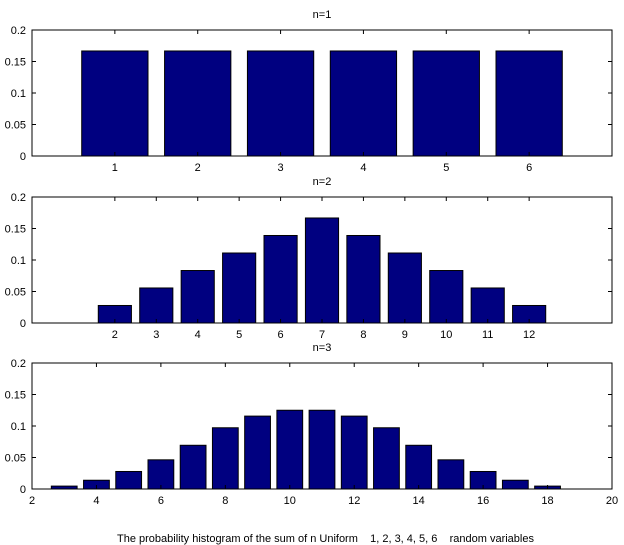 This screenshot has height=545, width=624. I want to click on x-tick-label: 14, so click(419, 501).